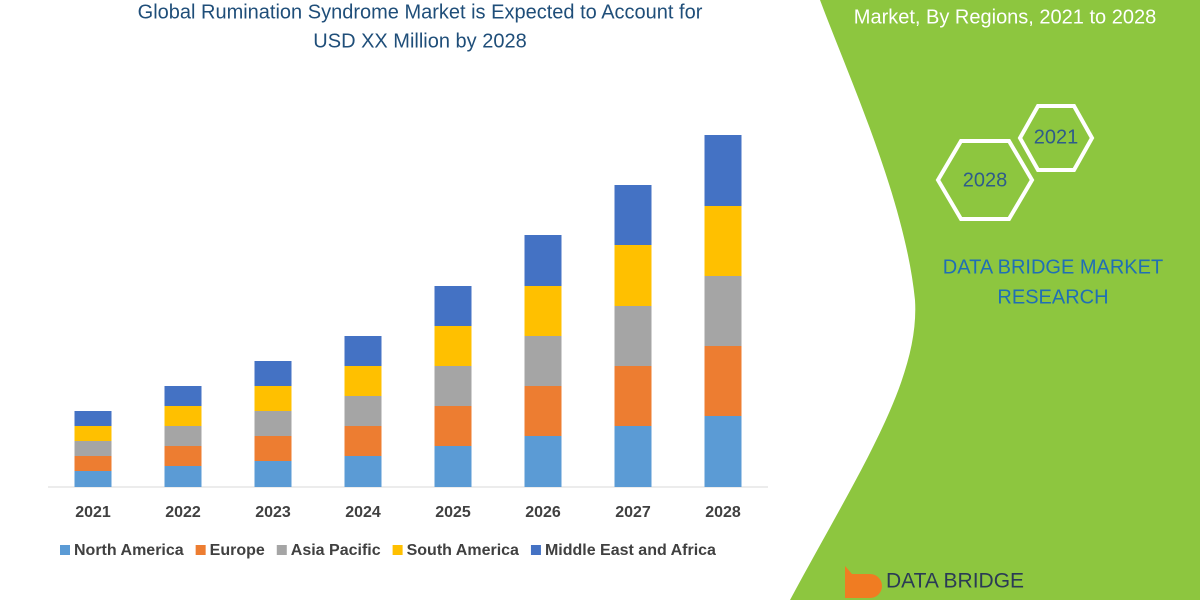 Image resolution: width=1200 pixels, height=600 pixels. I want to click on brand-text: DATA BRIDGE MARKET, so click(1053, 267).